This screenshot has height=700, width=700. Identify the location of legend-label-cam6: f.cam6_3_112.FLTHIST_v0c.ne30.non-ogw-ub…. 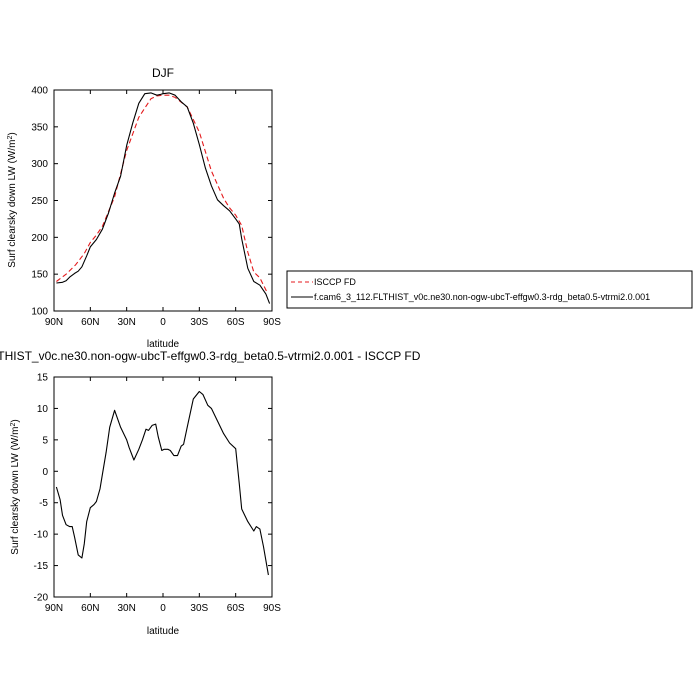
(482, 297).